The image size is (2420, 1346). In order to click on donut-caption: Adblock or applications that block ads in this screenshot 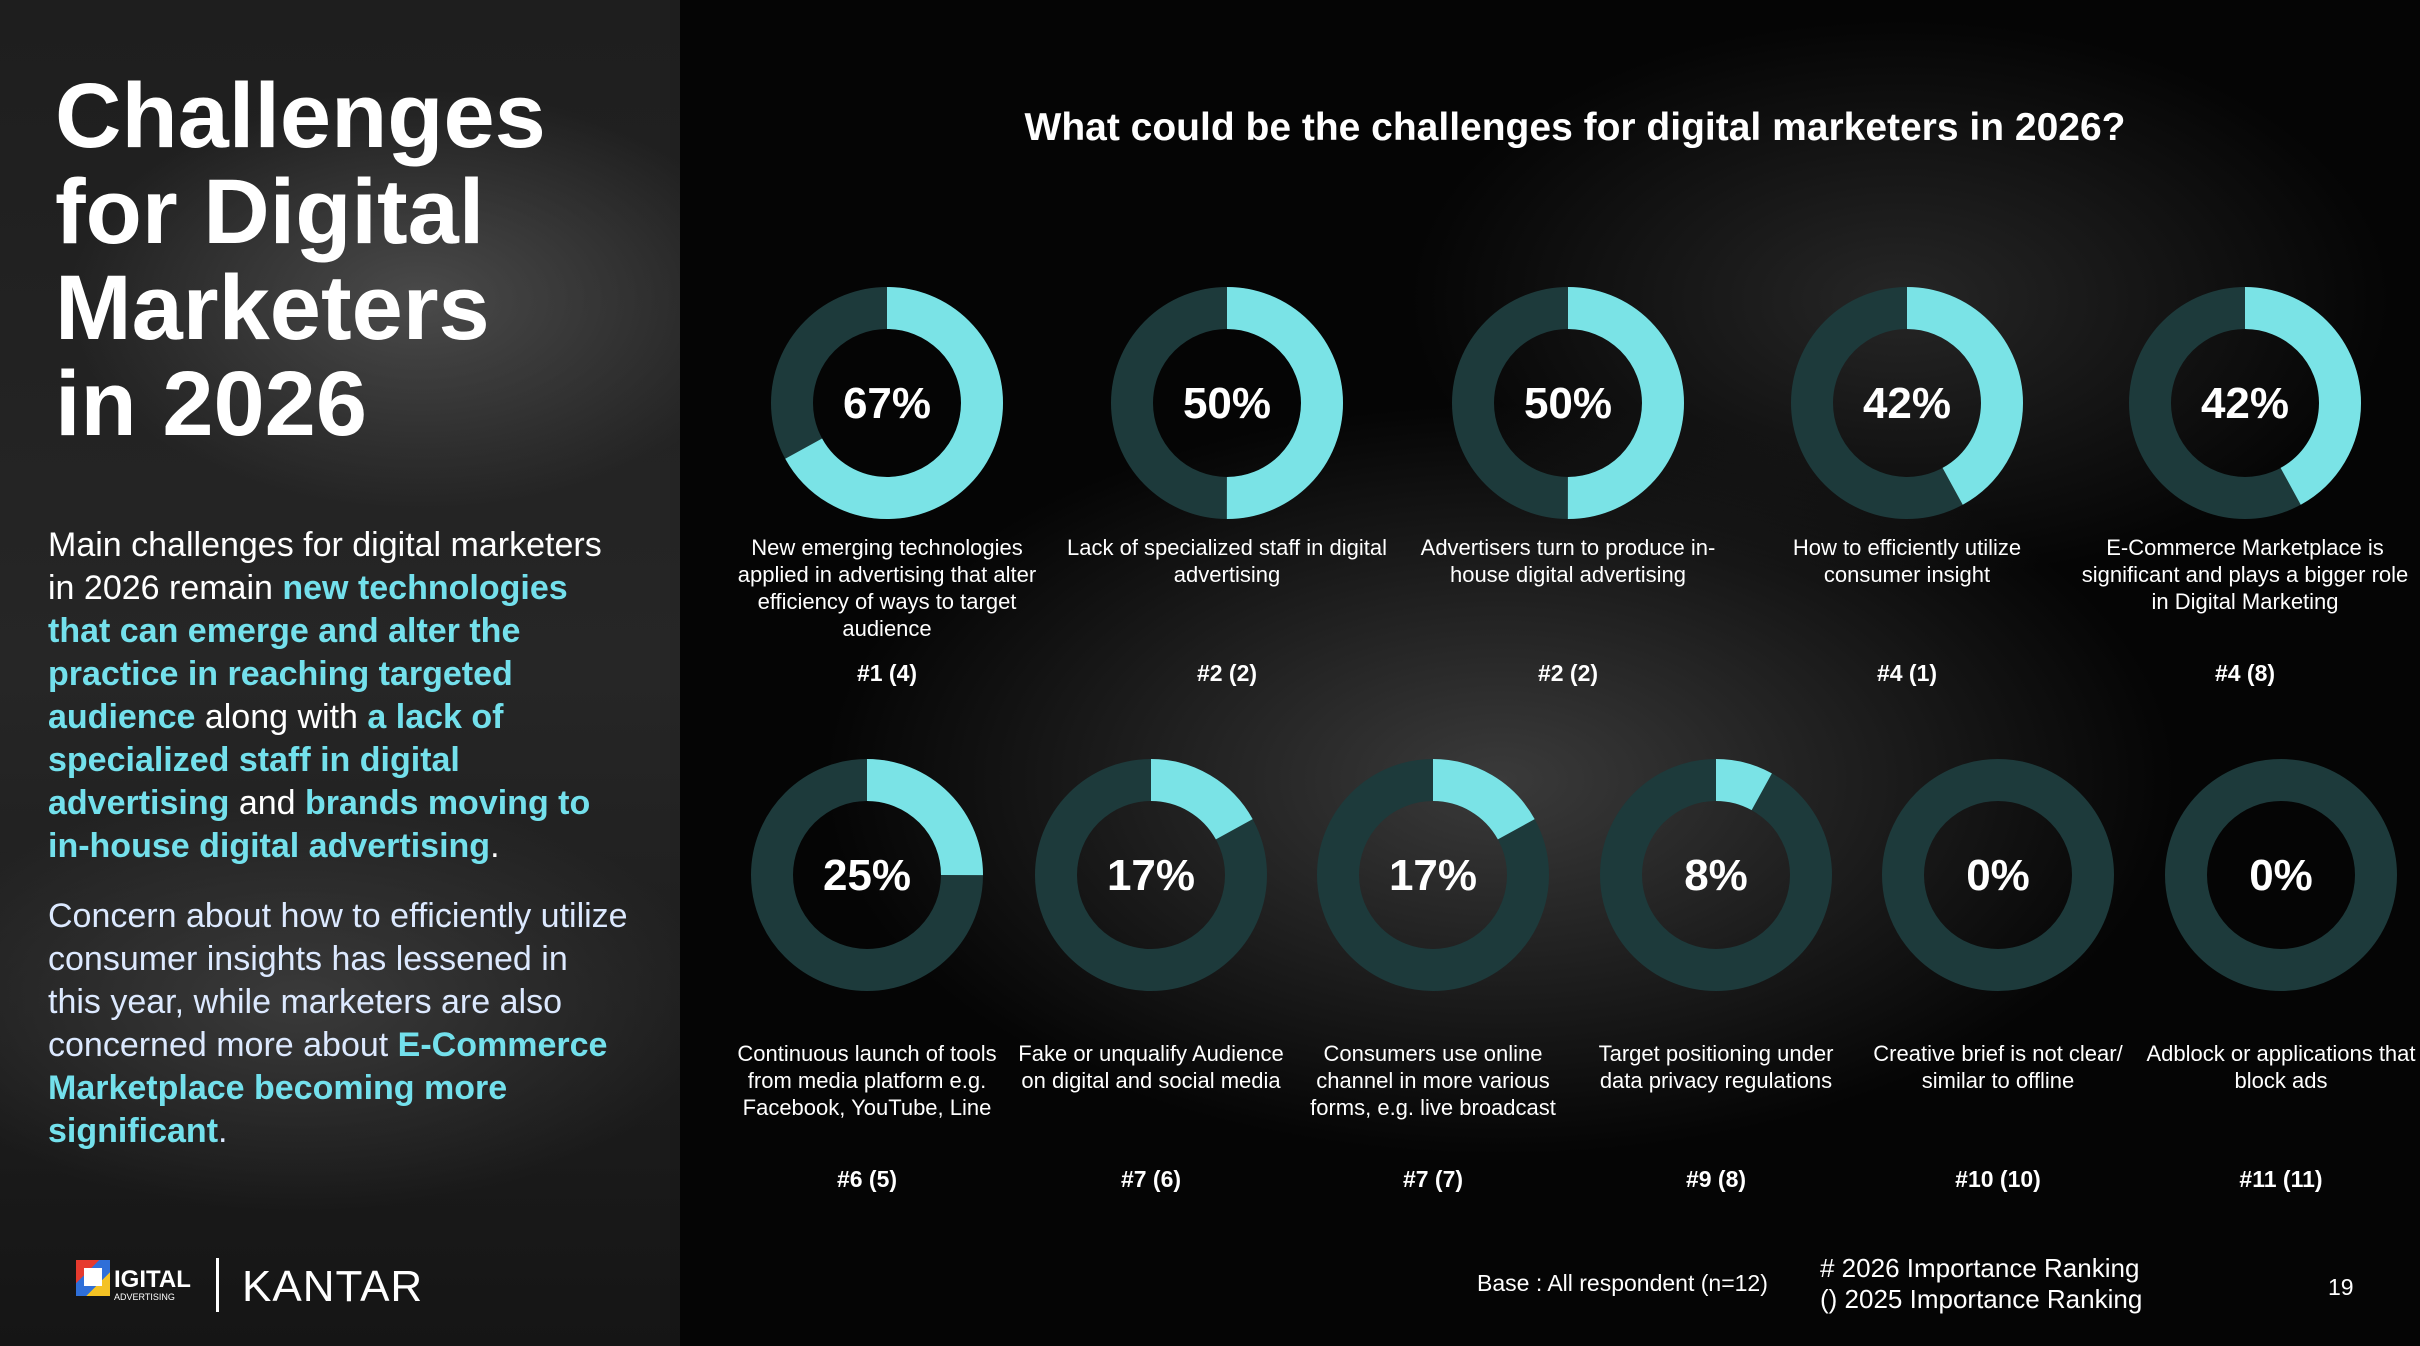, I will do `click(2281, 1067)`.